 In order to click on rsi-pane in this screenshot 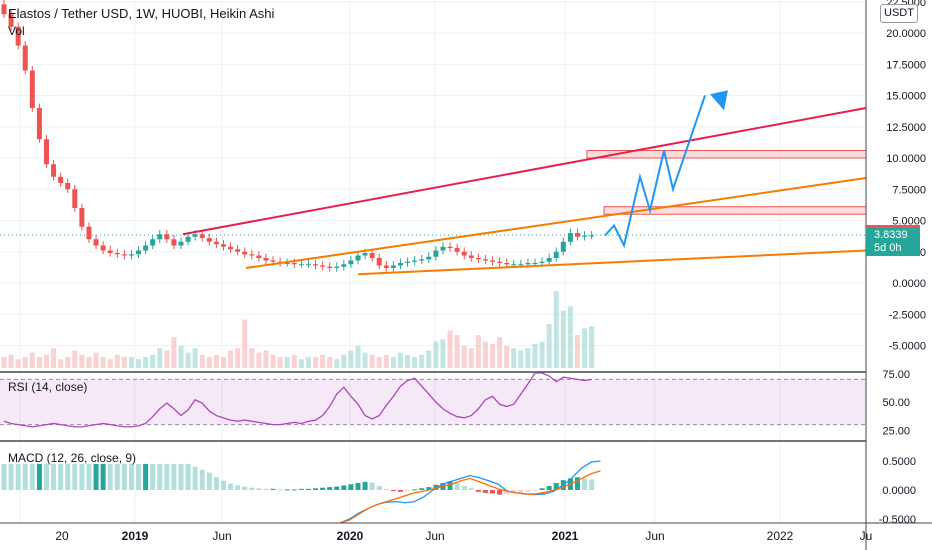, I will do `click(433, 400)`.